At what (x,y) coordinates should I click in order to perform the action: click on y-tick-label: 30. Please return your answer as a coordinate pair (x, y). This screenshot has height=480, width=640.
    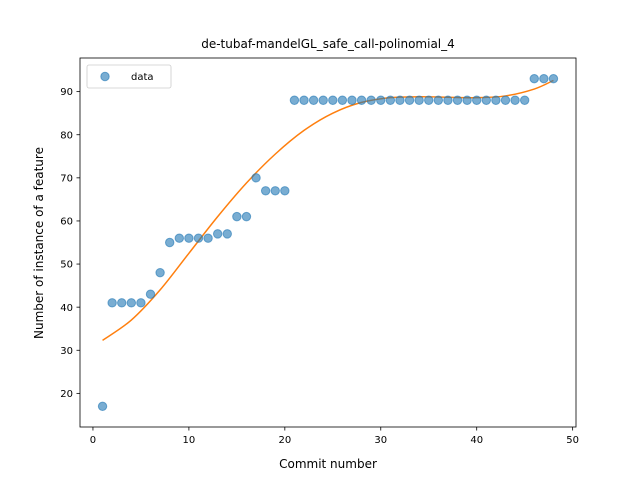
    Looking at the image, I should click on (66, 351).